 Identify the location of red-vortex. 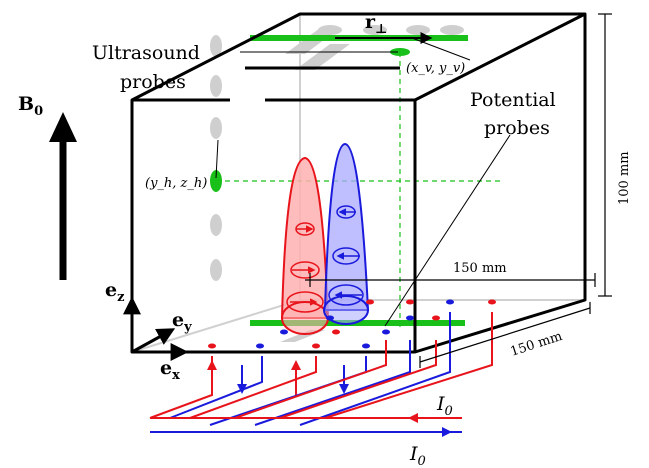
(305, 245).